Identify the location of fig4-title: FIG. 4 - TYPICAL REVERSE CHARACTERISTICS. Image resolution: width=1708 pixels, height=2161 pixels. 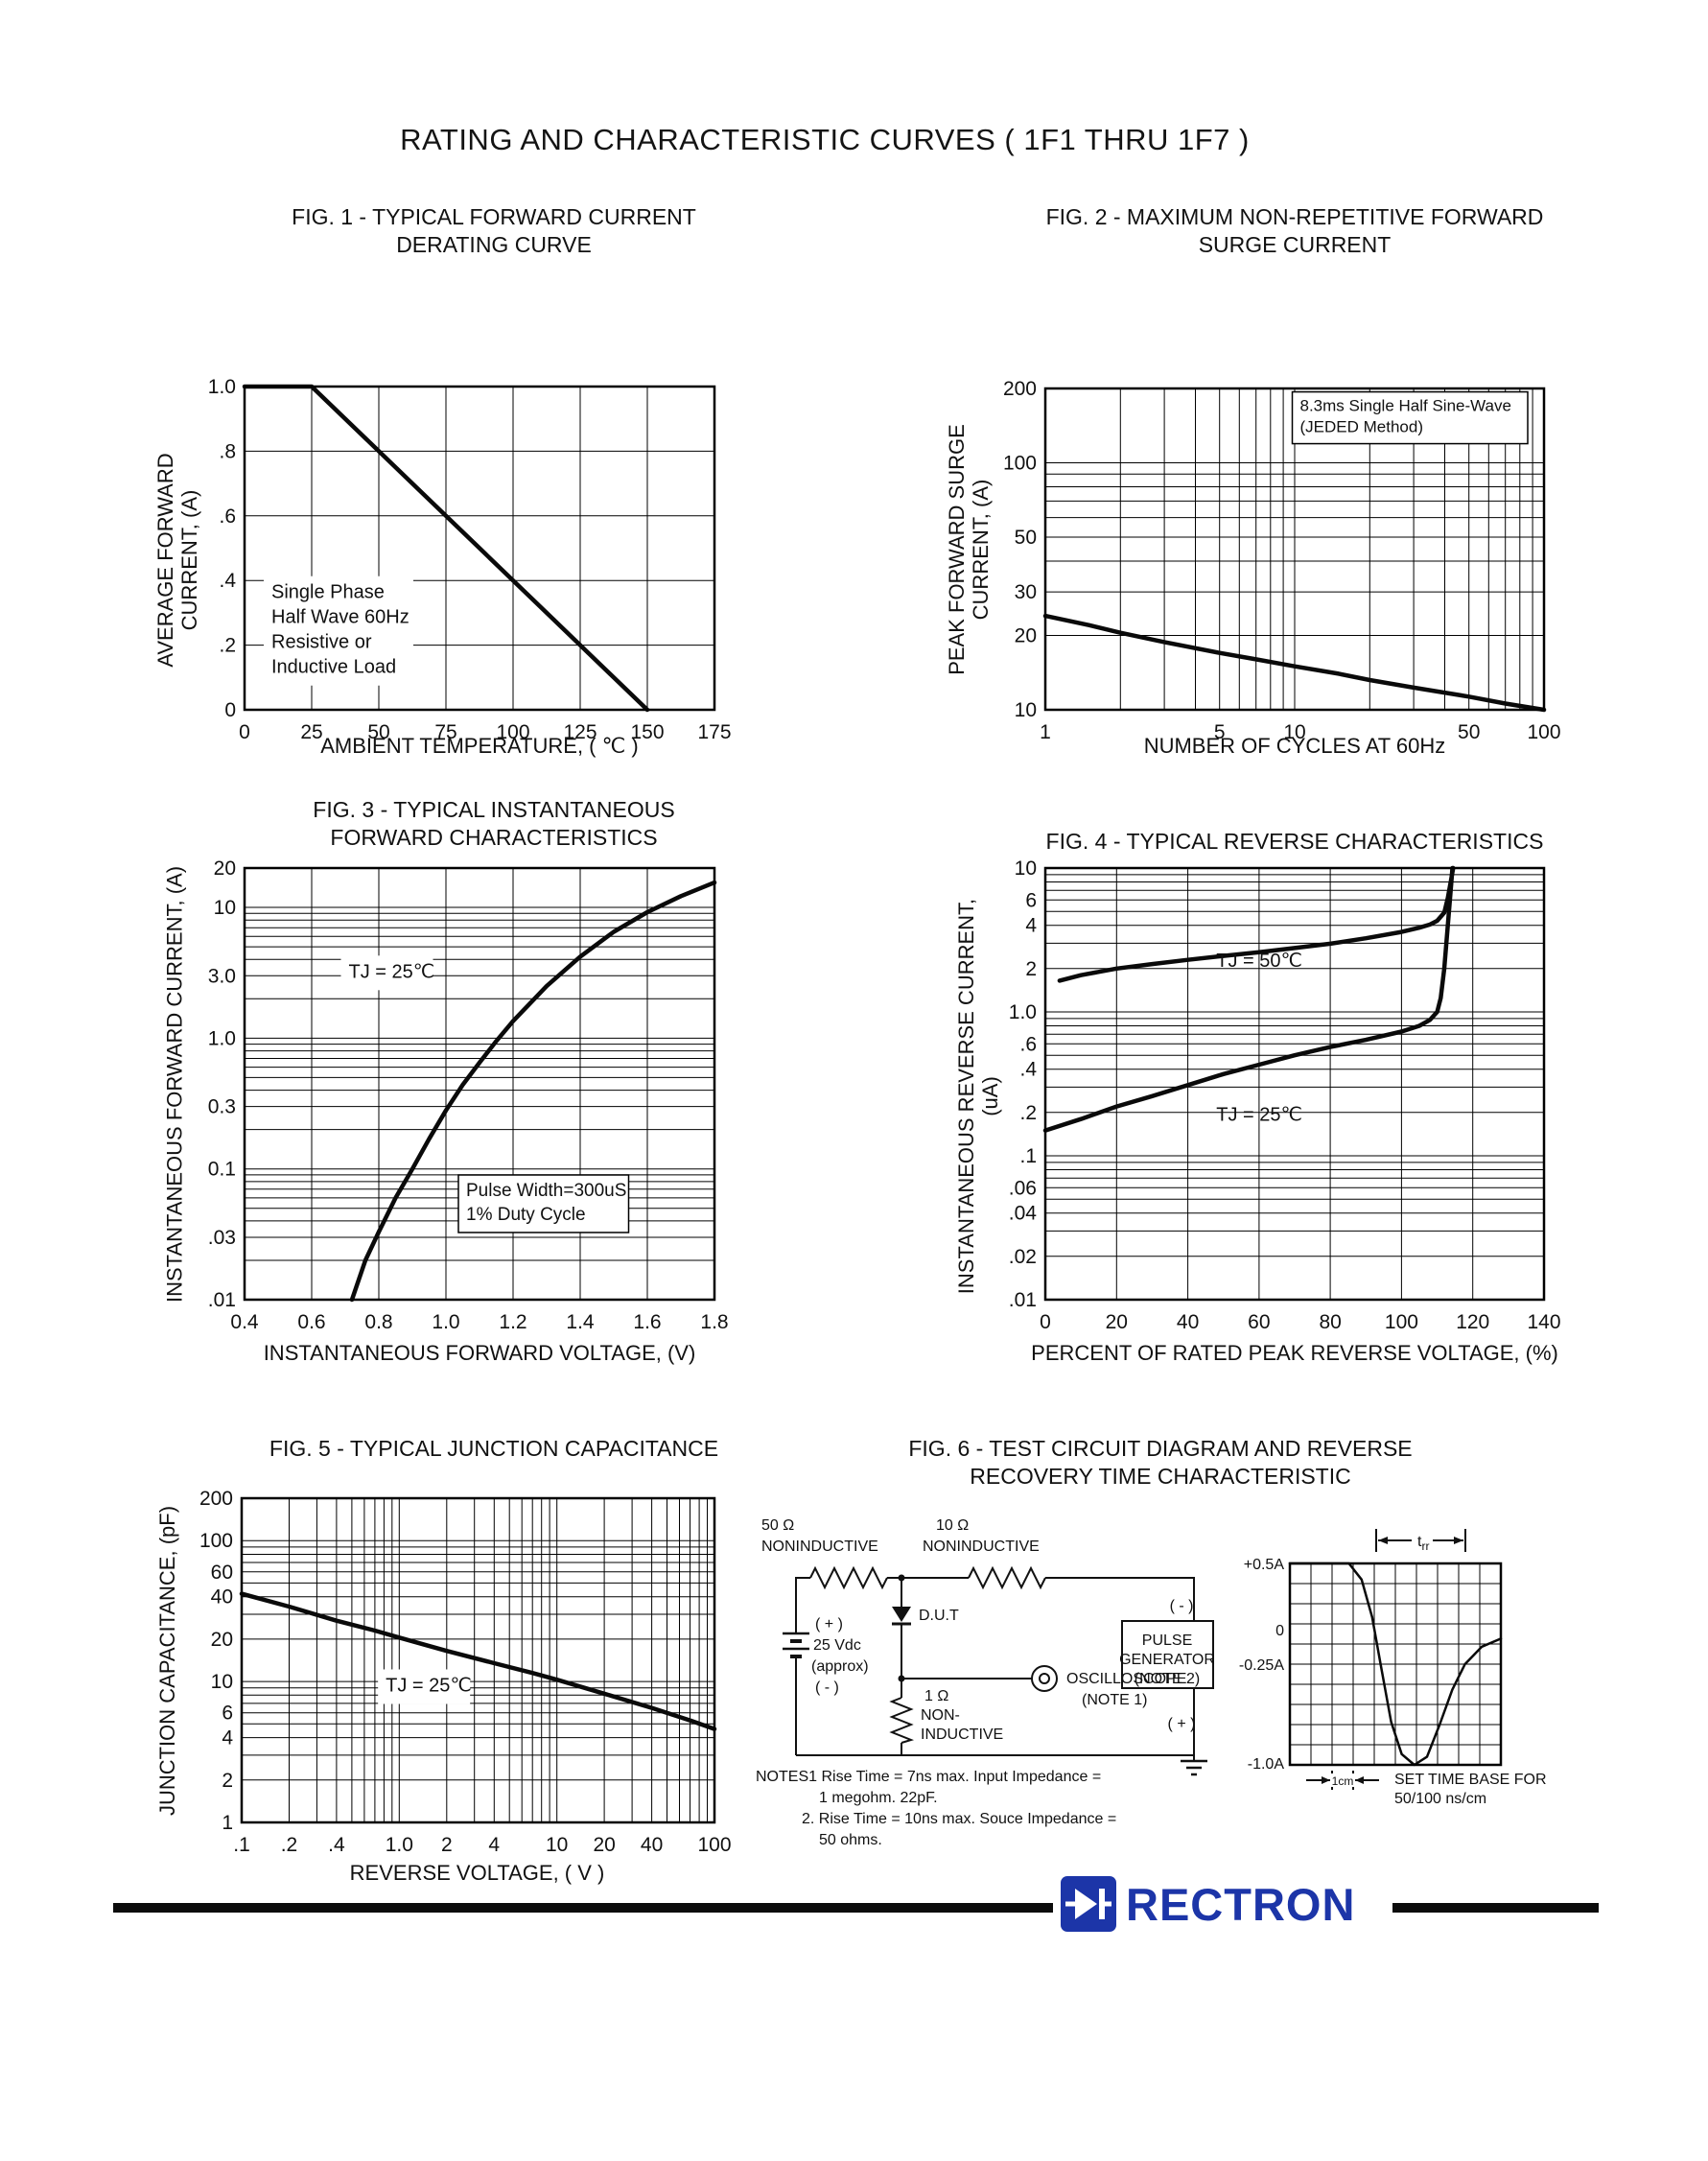
(1295, 841).